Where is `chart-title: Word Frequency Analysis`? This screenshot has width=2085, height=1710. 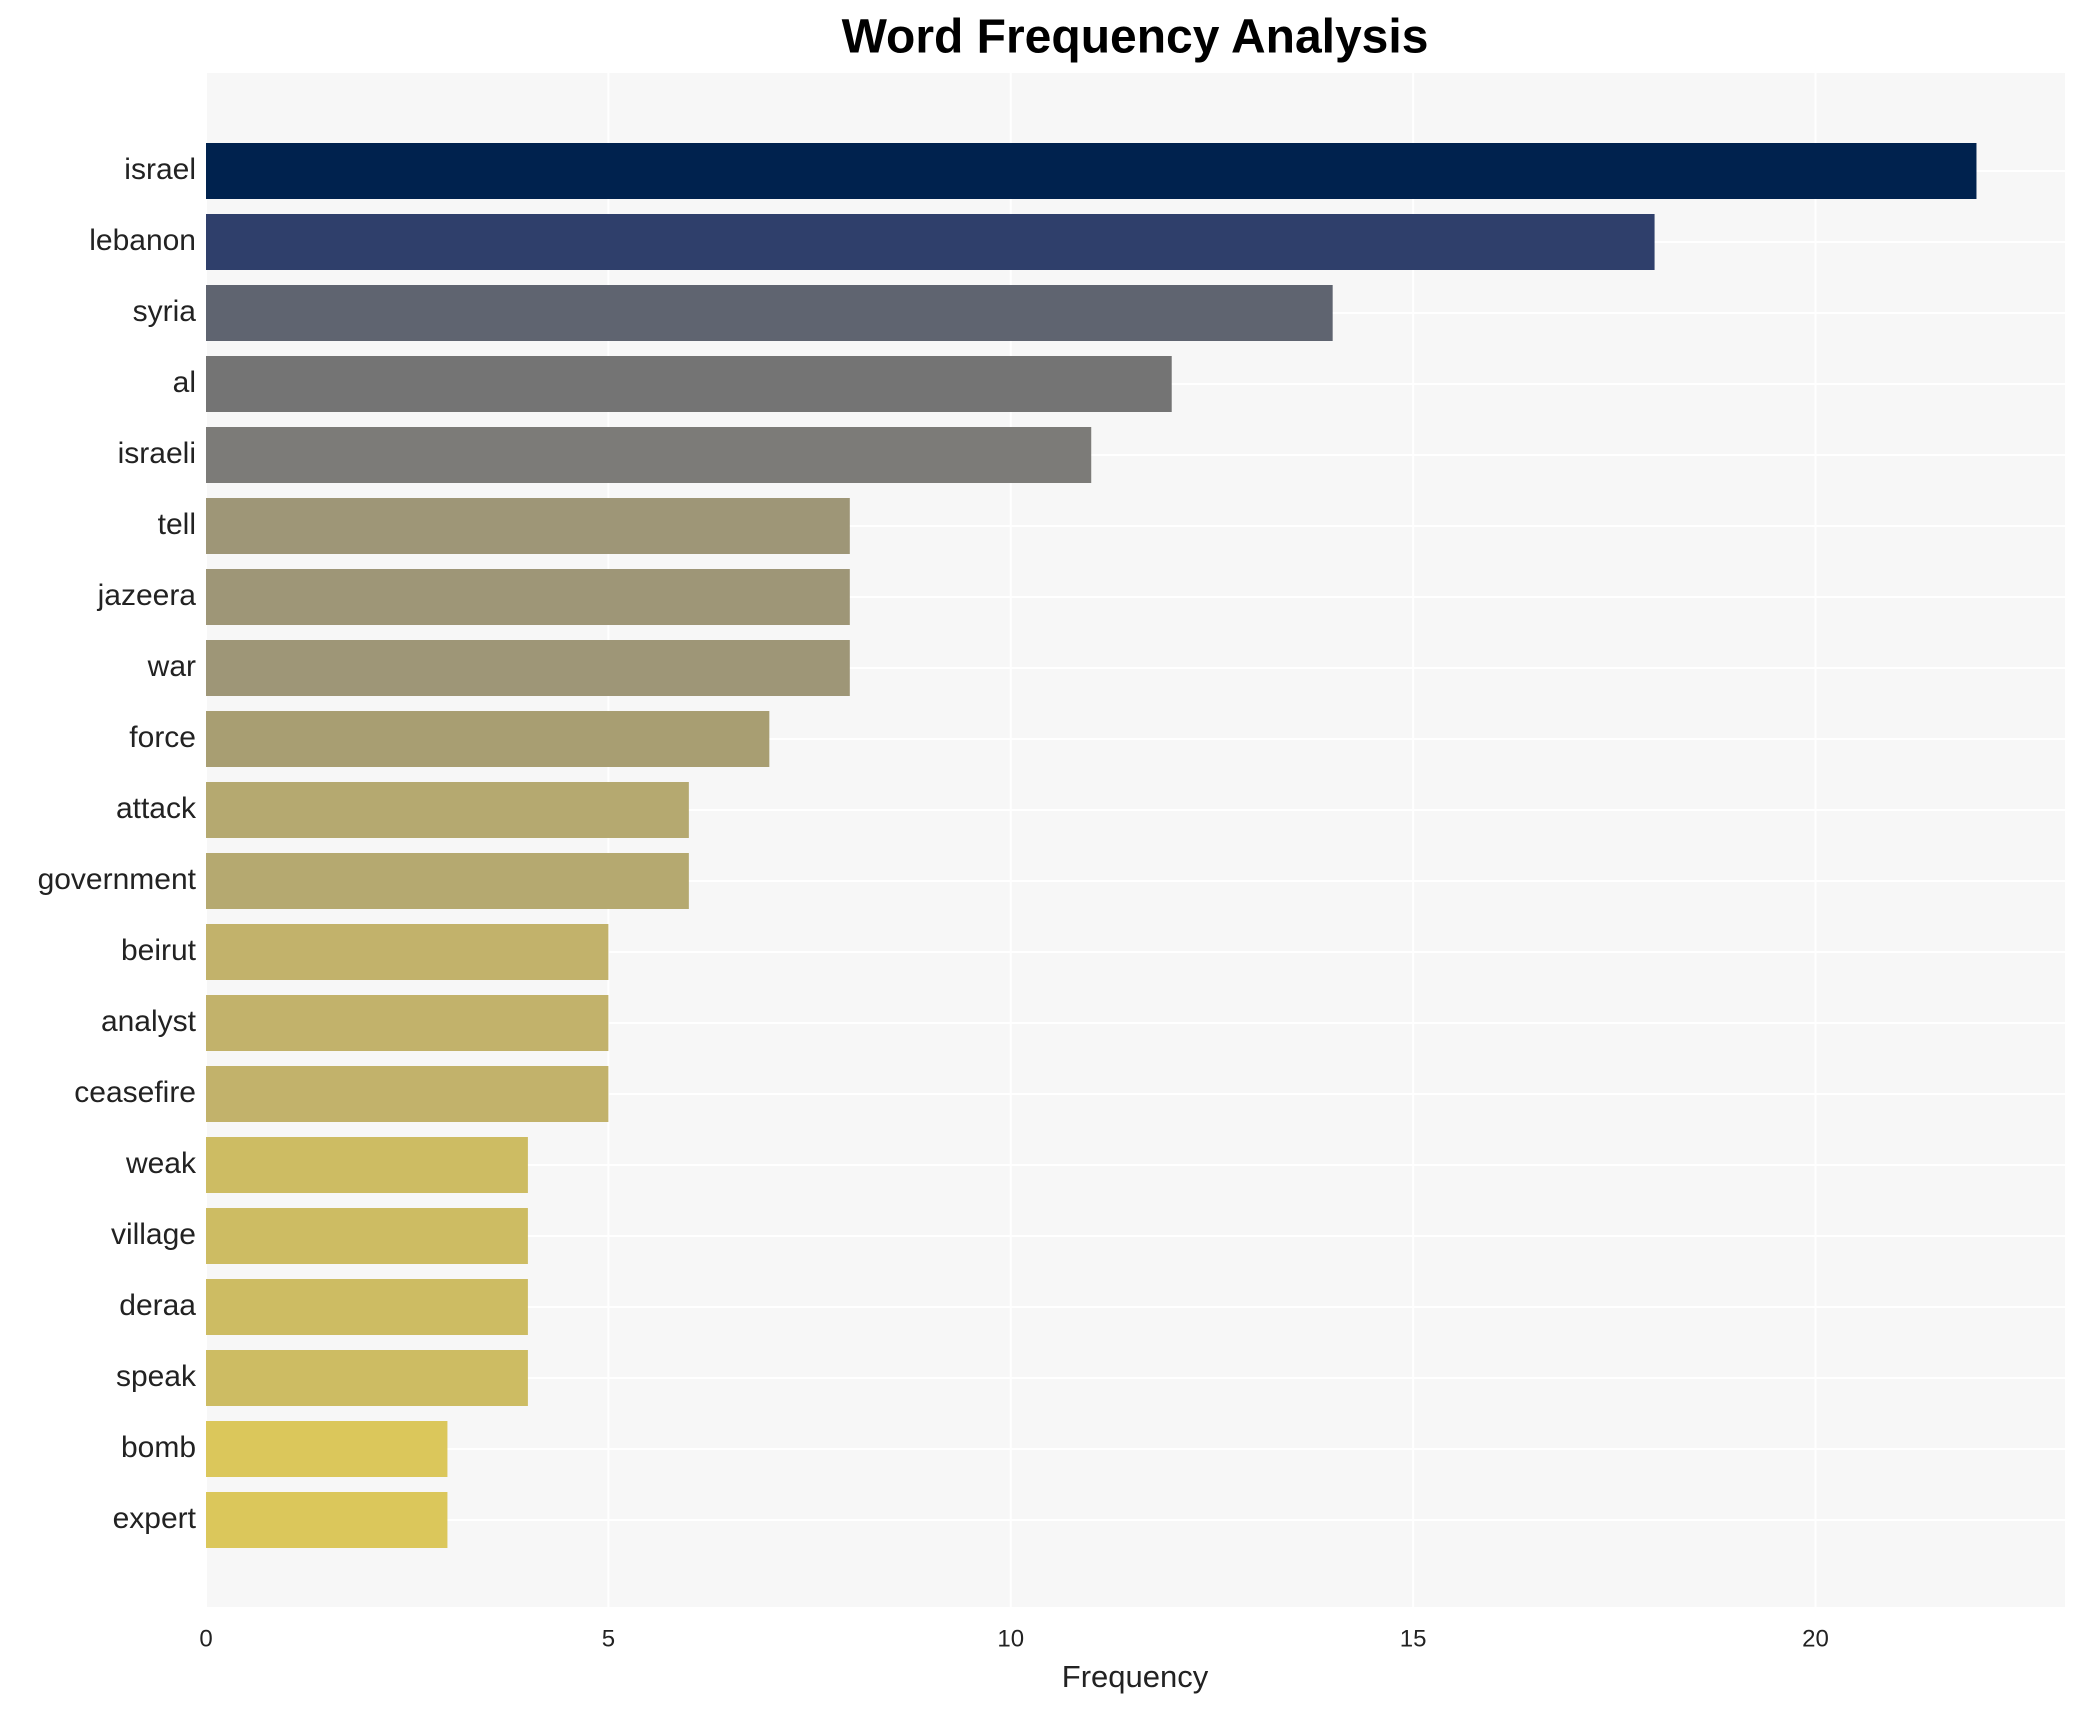
chart-title: Word Frequency Analysis is located at coordinates (1135, 37).